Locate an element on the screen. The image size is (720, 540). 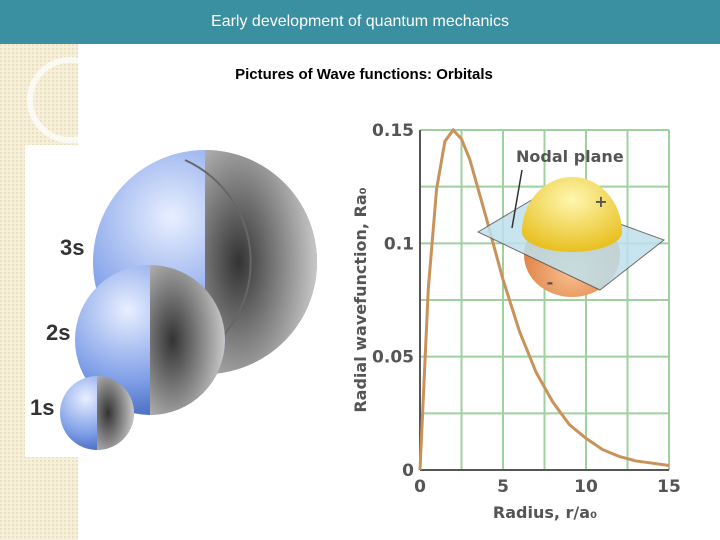
x-tick-label: 15 is located at coordinates (669, 487).